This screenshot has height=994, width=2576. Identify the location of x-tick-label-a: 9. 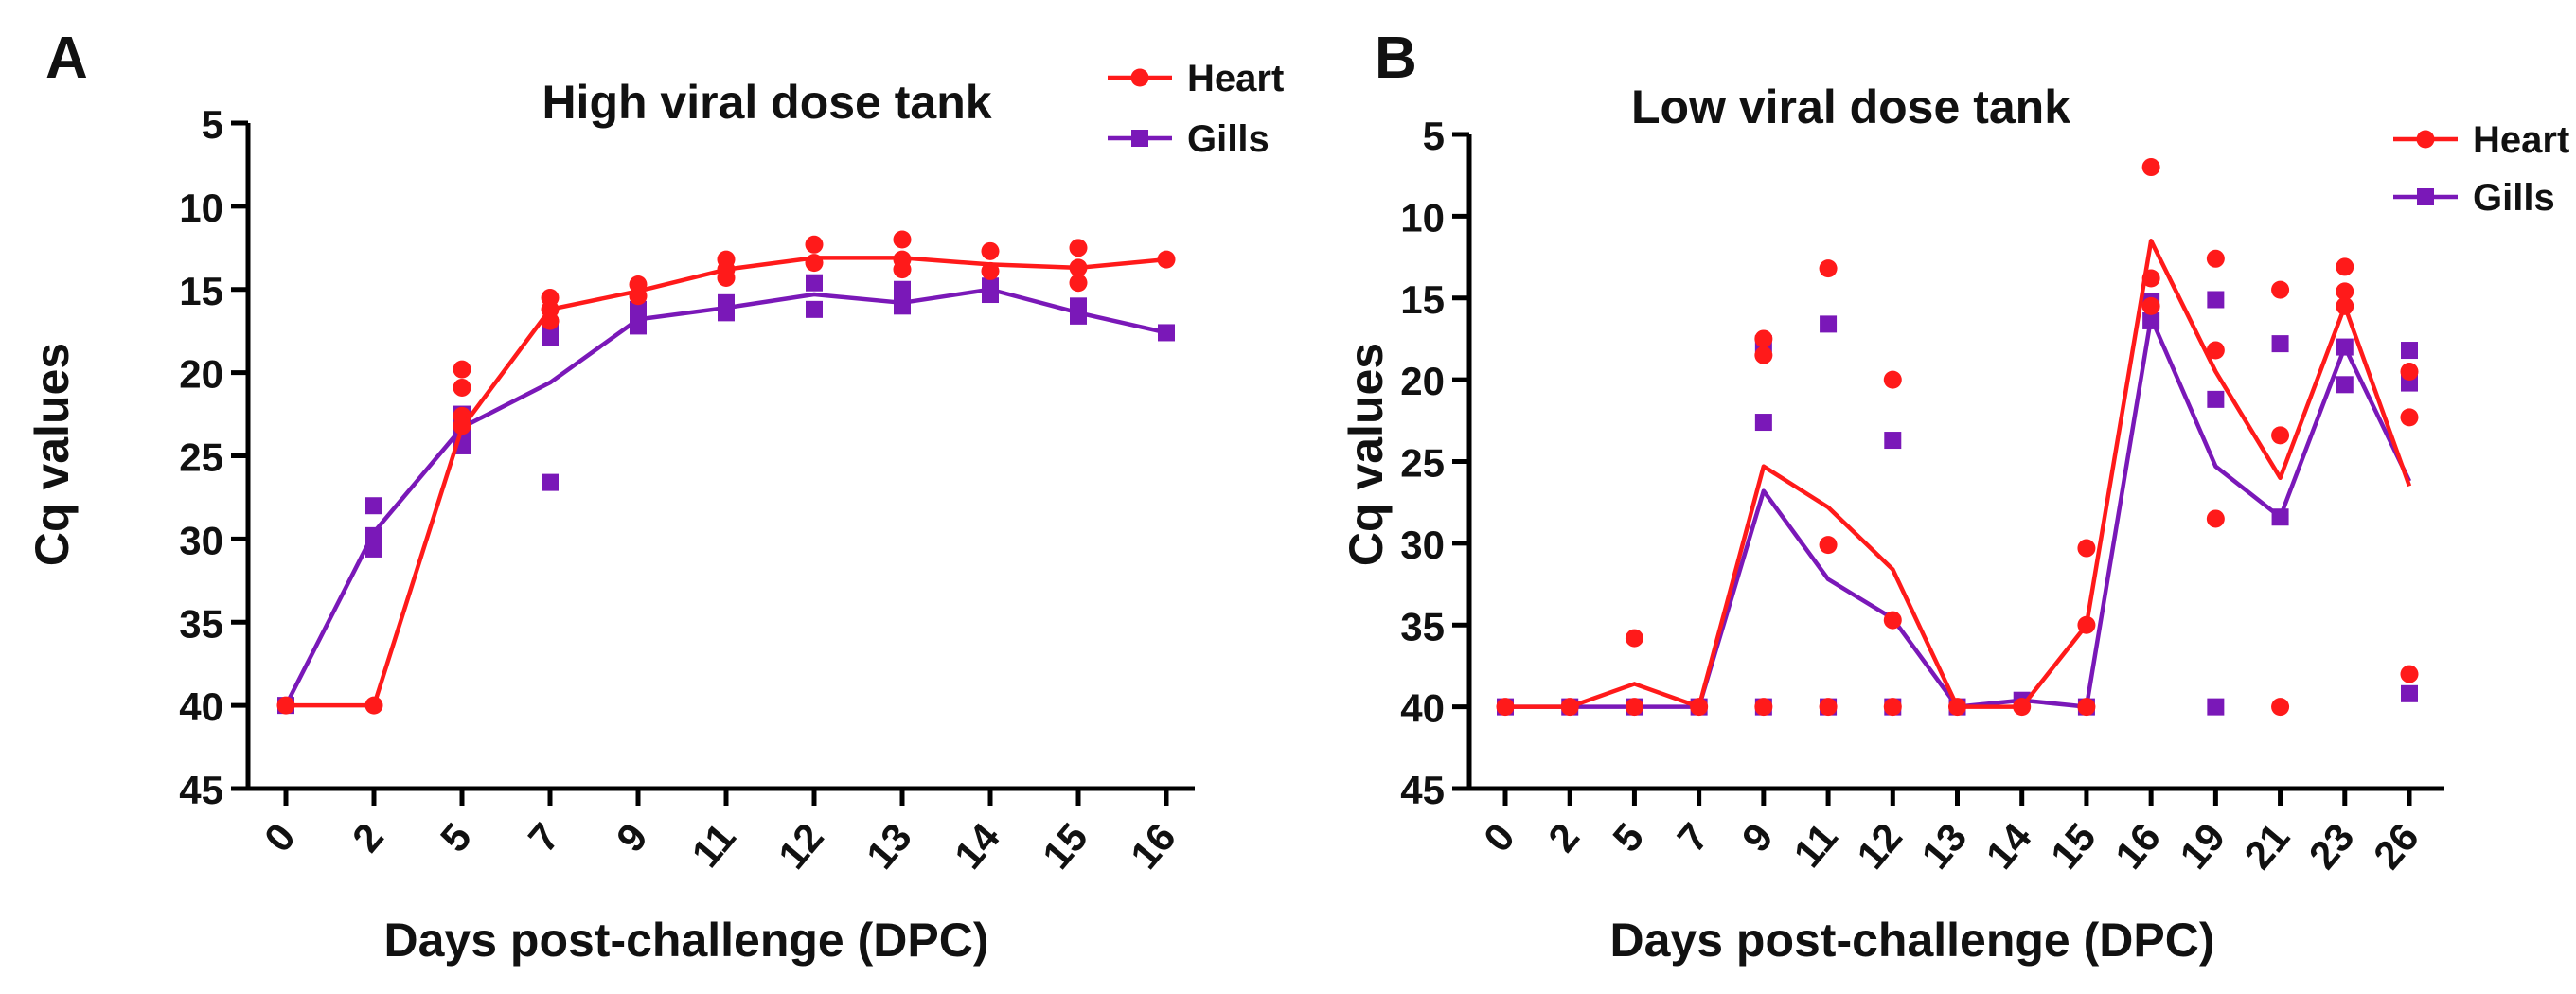
(632, 838).